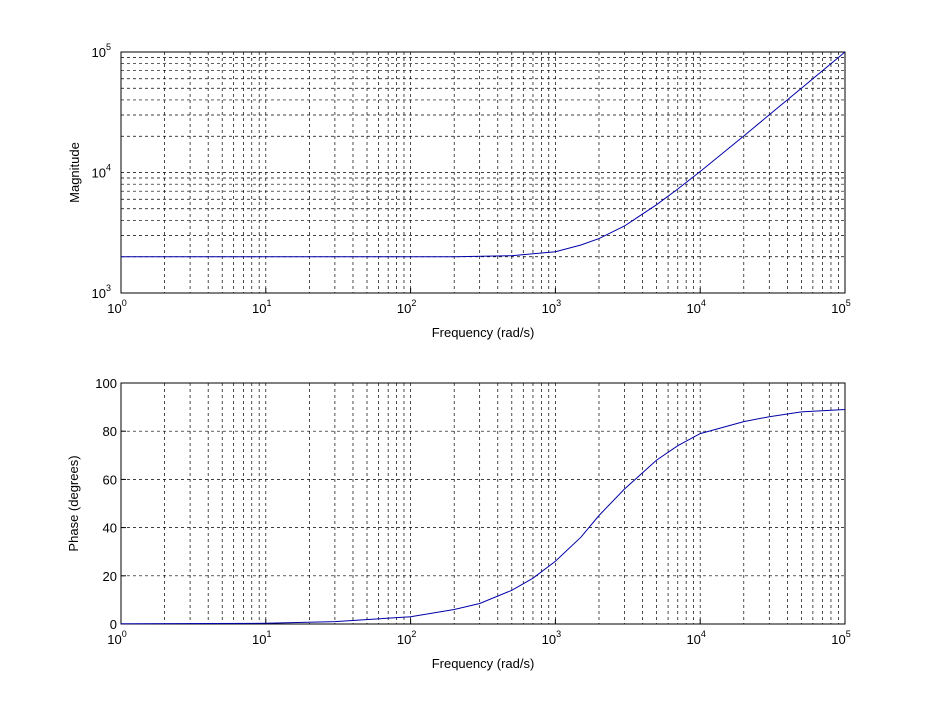  I want to click on y-axis-label: Magnitude, so click(74, 172).